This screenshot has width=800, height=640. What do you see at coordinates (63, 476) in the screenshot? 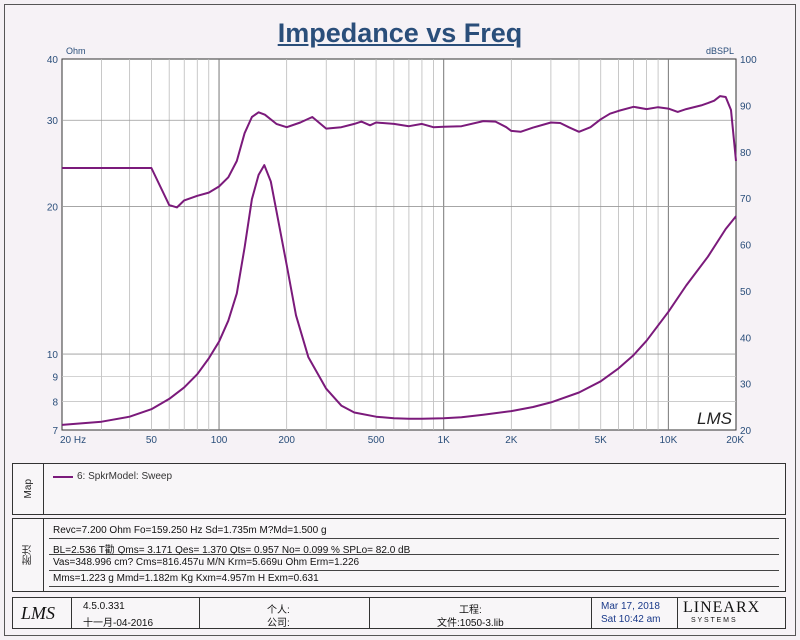
I see `legend-swatch` at bounding box center [63, 476].